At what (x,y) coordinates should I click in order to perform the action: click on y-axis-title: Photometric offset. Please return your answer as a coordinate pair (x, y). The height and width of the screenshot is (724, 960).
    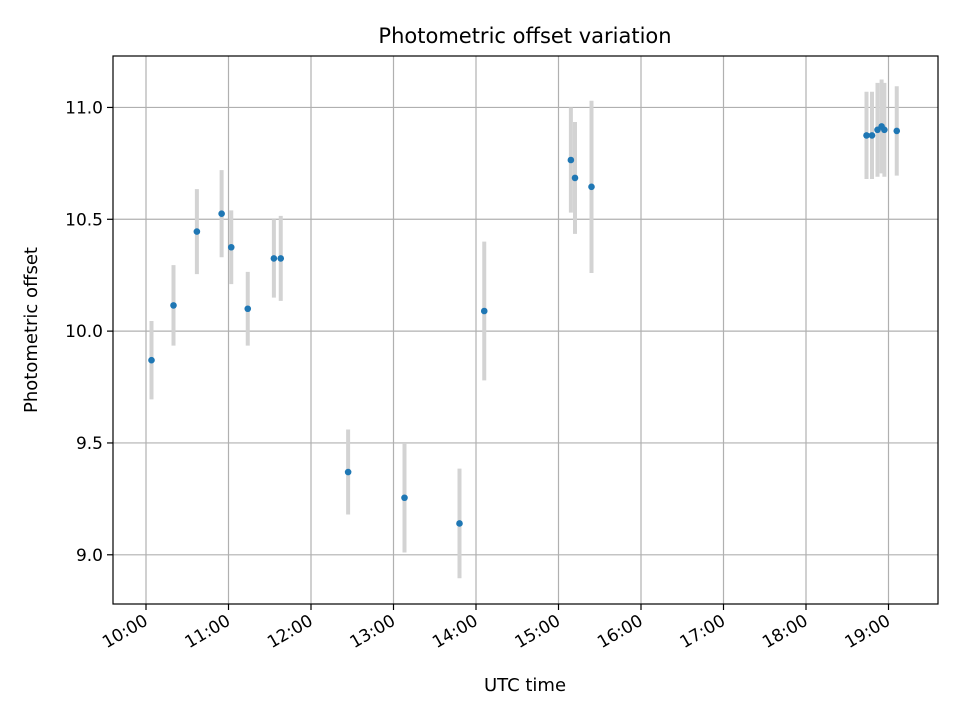
    Looking at the image, I should click on (31, 330).